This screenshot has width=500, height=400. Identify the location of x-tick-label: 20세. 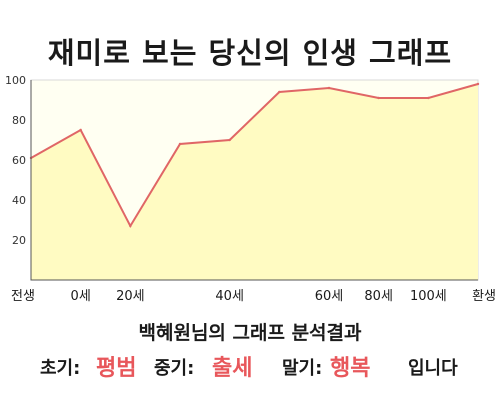
(130, 296).